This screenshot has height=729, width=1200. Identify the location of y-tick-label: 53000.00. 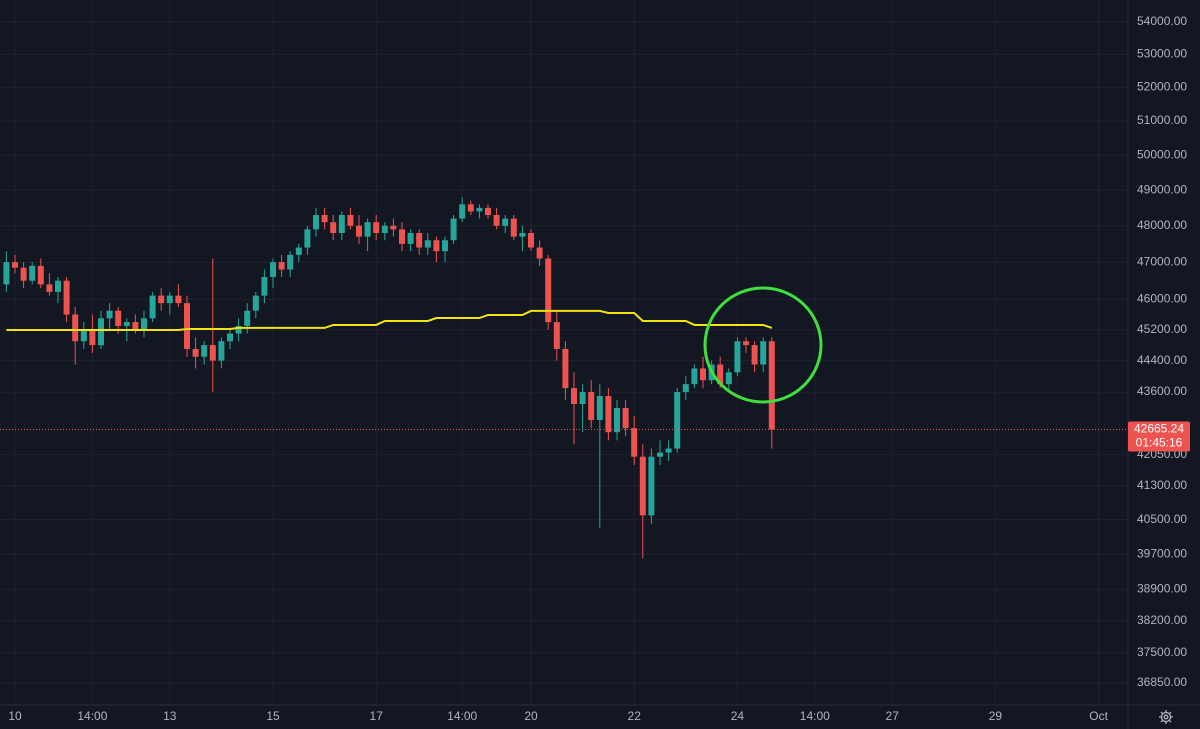
(1162, 54).